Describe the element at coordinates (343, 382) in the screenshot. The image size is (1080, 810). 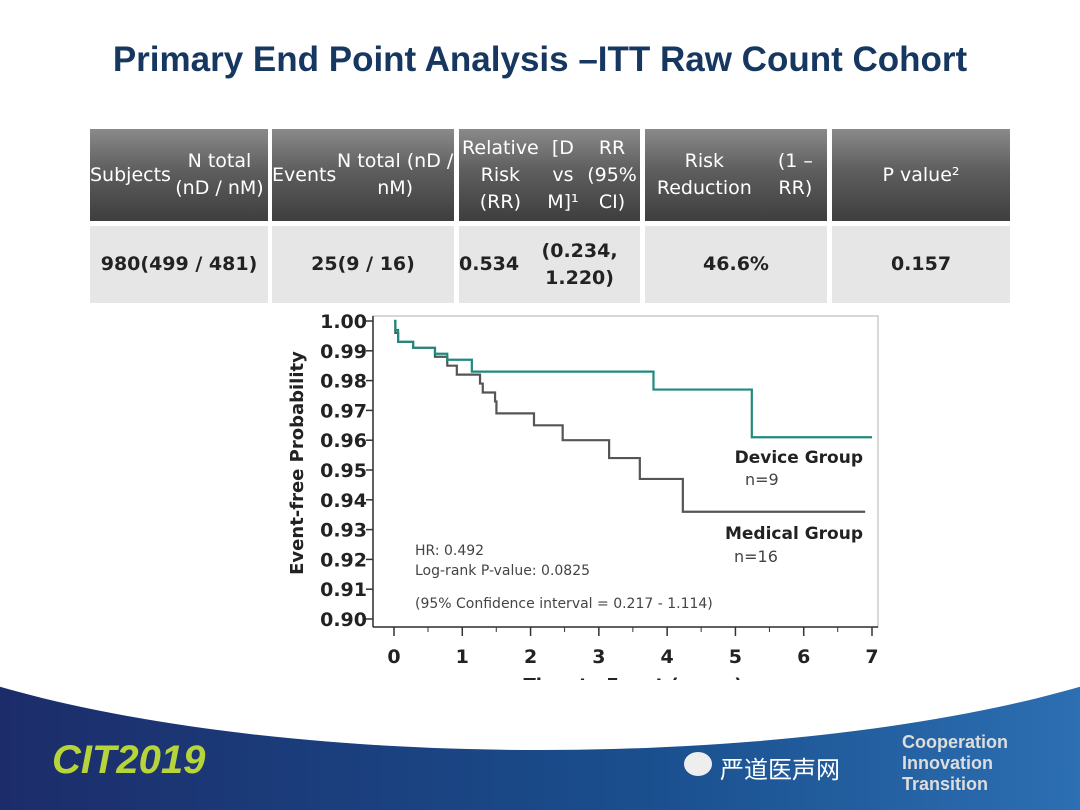
I see `y-tick-label: 0.98` at that location.